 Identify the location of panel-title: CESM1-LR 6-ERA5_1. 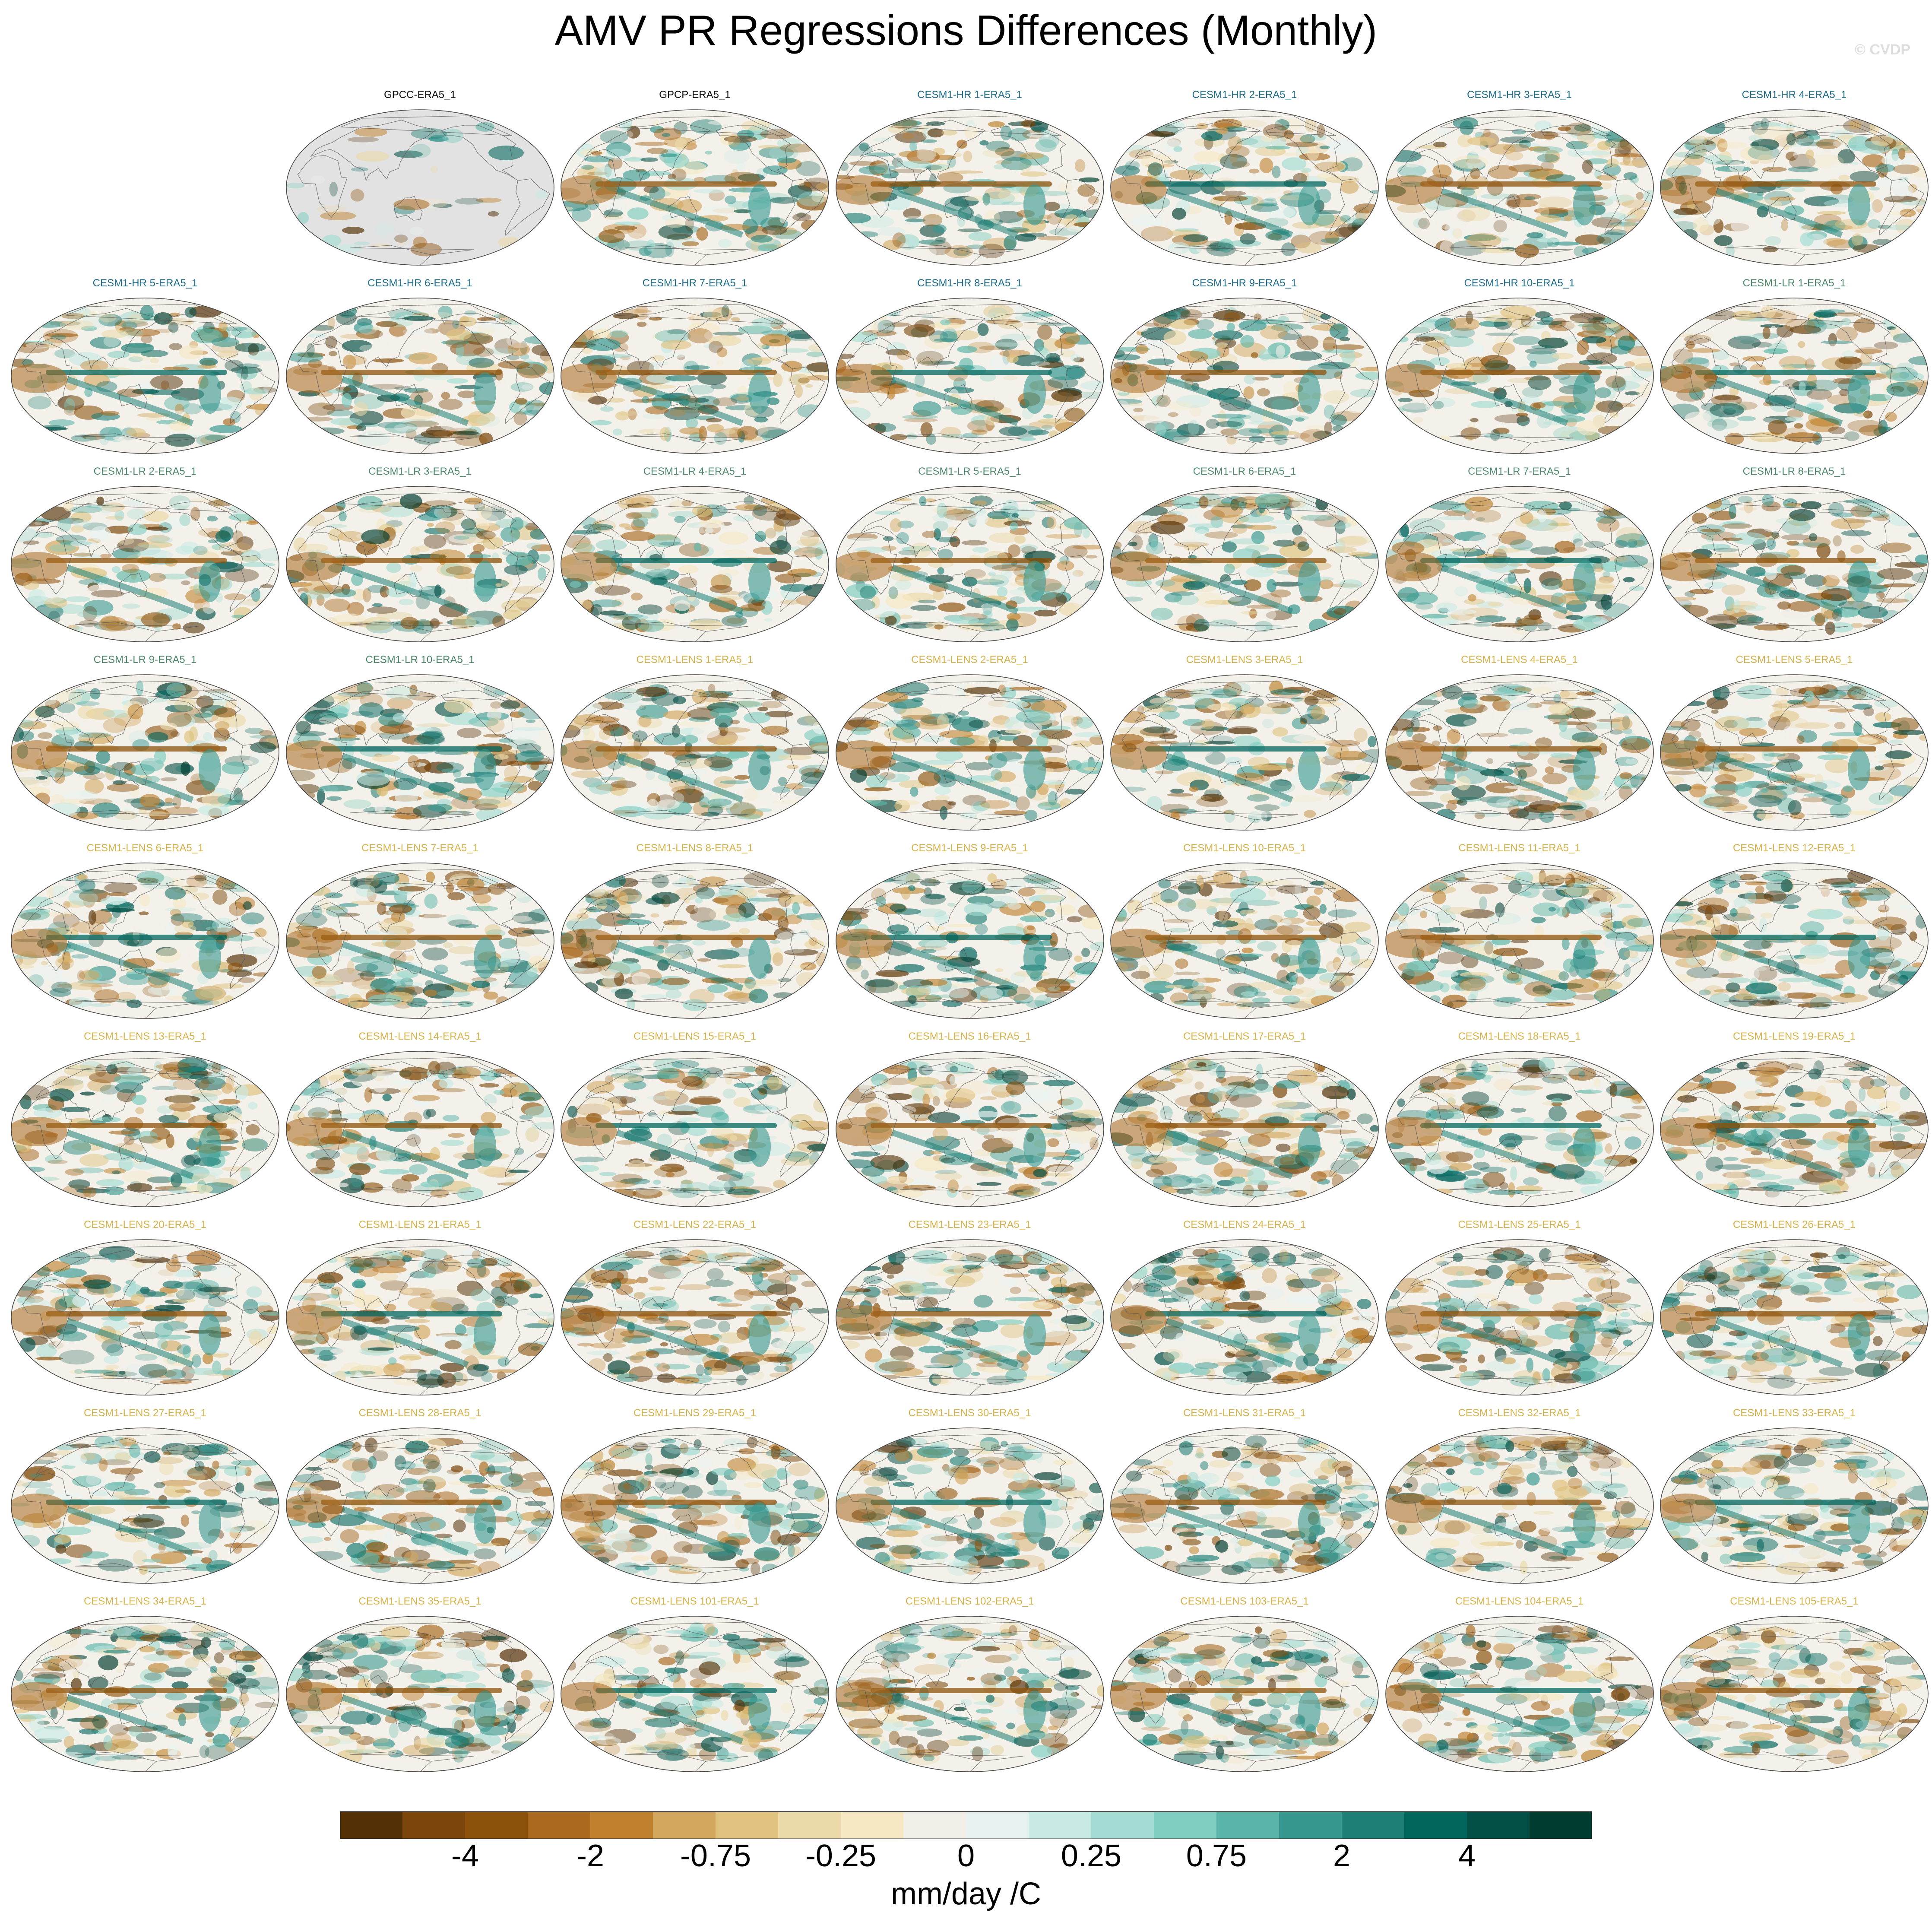
(1245, 472).